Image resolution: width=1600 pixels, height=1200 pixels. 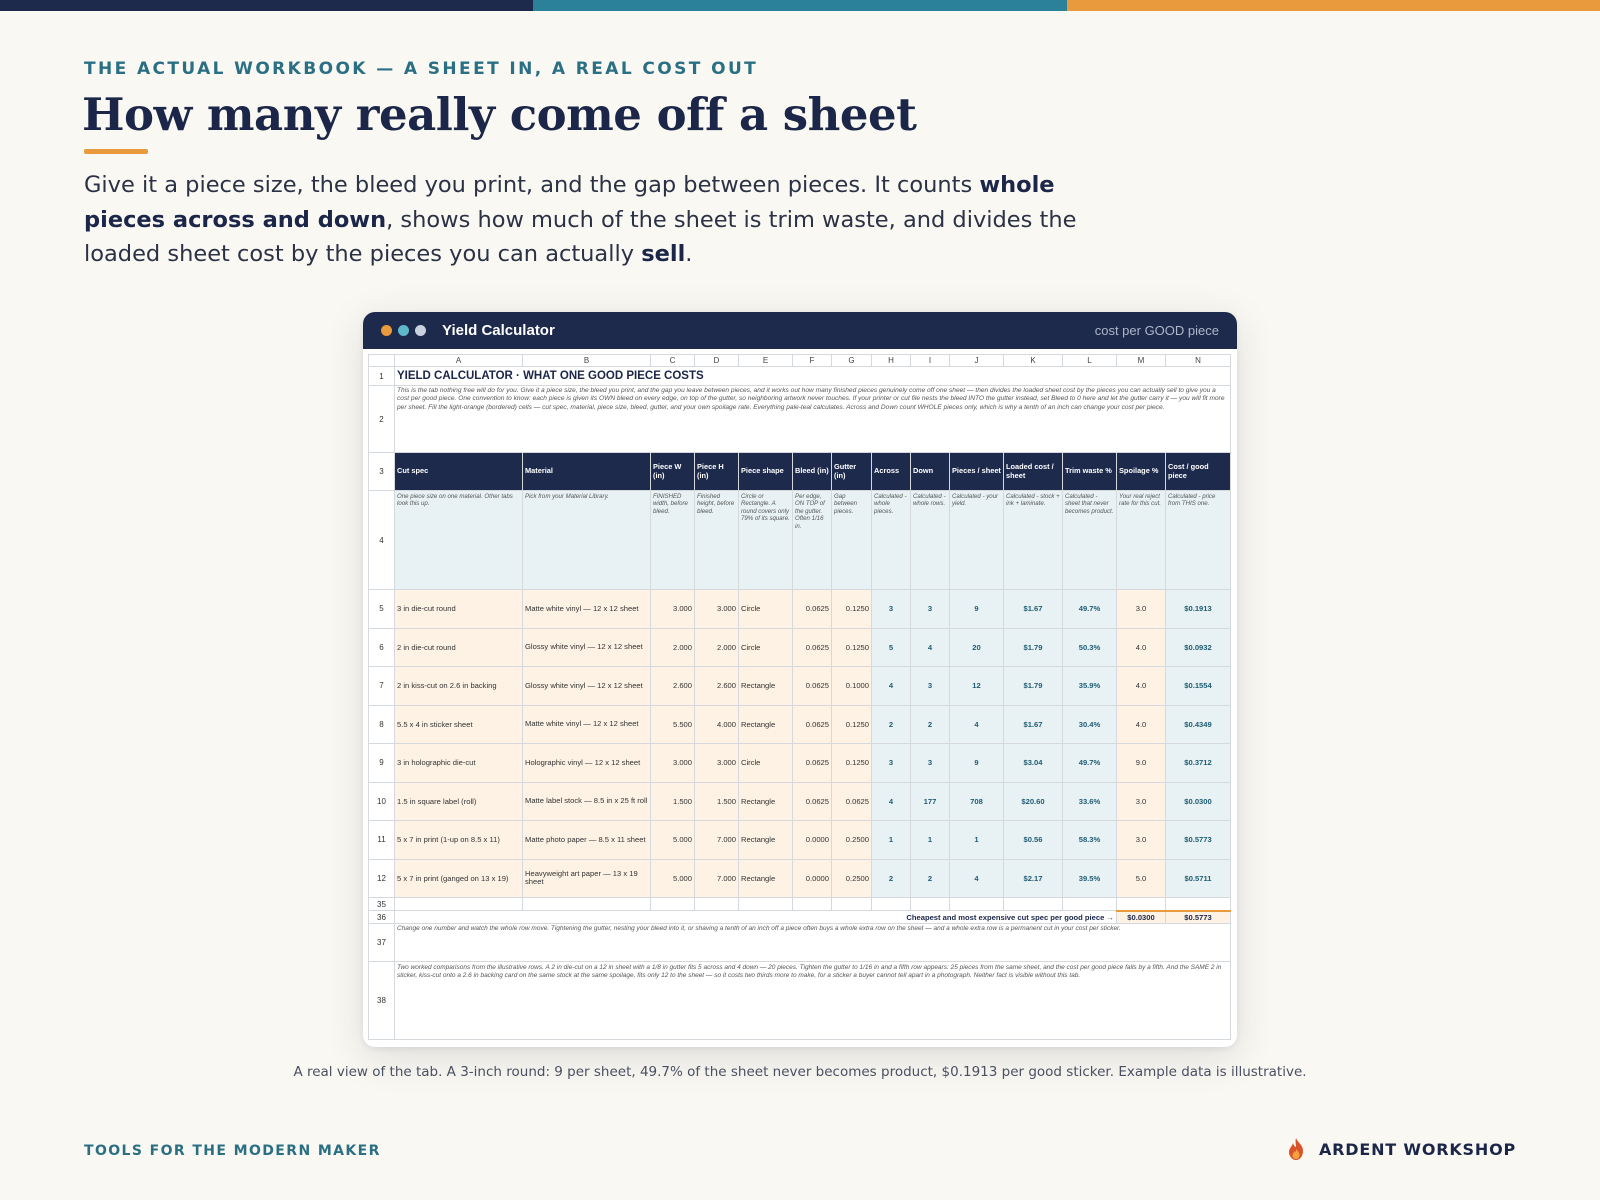 What do you see at coordinates (458, 878) in the screenshot?
I see `cut-spec-cell: 5 x 7 in print (ganged on 13 x 19)` at bounding box center [458, 878].